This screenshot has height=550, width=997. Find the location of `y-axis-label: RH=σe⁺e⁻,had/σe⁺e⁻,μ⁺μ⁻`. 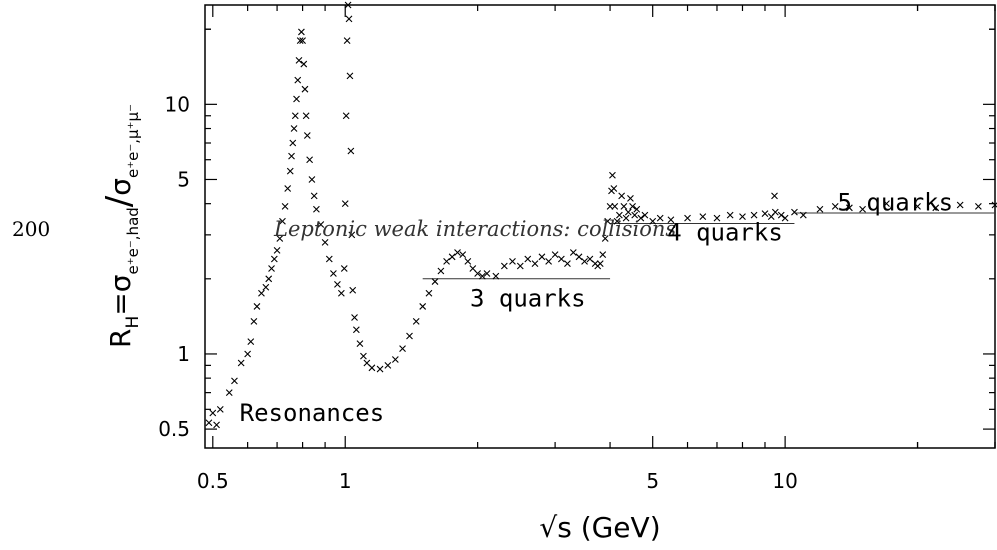

y-axis-label: RH=σe⁺e⁻,had/σe⁺e⁻,μ⁺μ⁻ is located at coordinates (121, 226).